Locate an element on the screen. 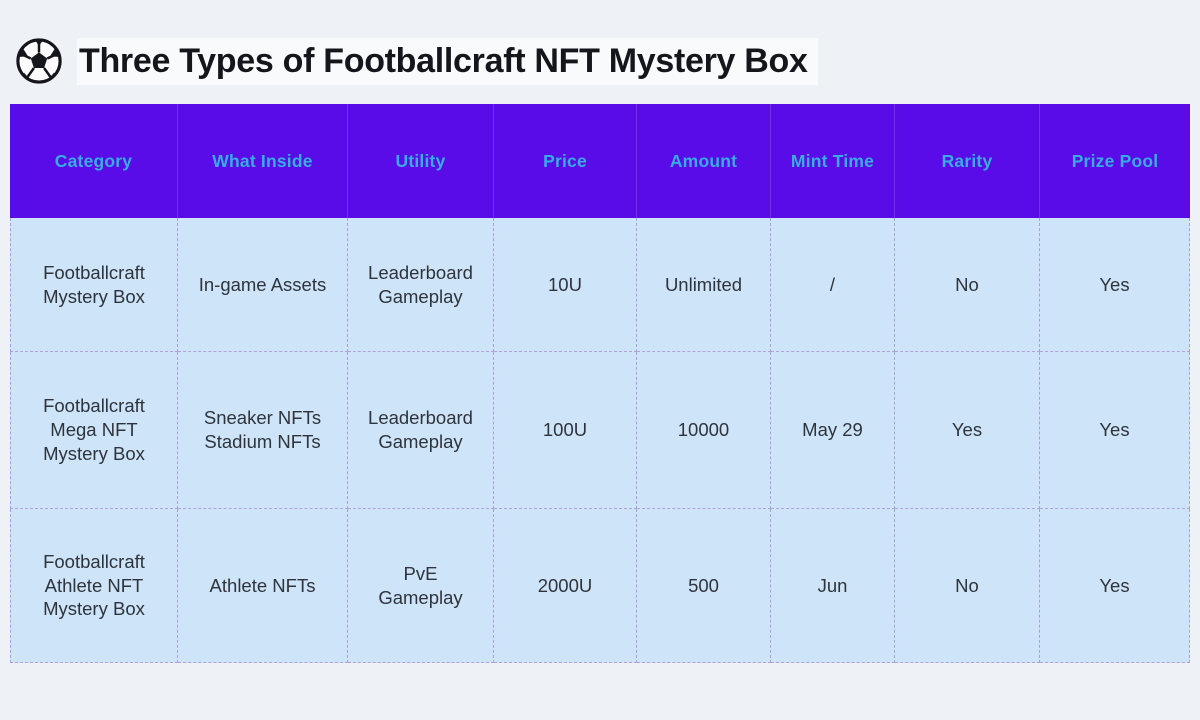 This screenshot has width=1200, height=720. header-cell-category: Category is located at coordinates (94, 161).